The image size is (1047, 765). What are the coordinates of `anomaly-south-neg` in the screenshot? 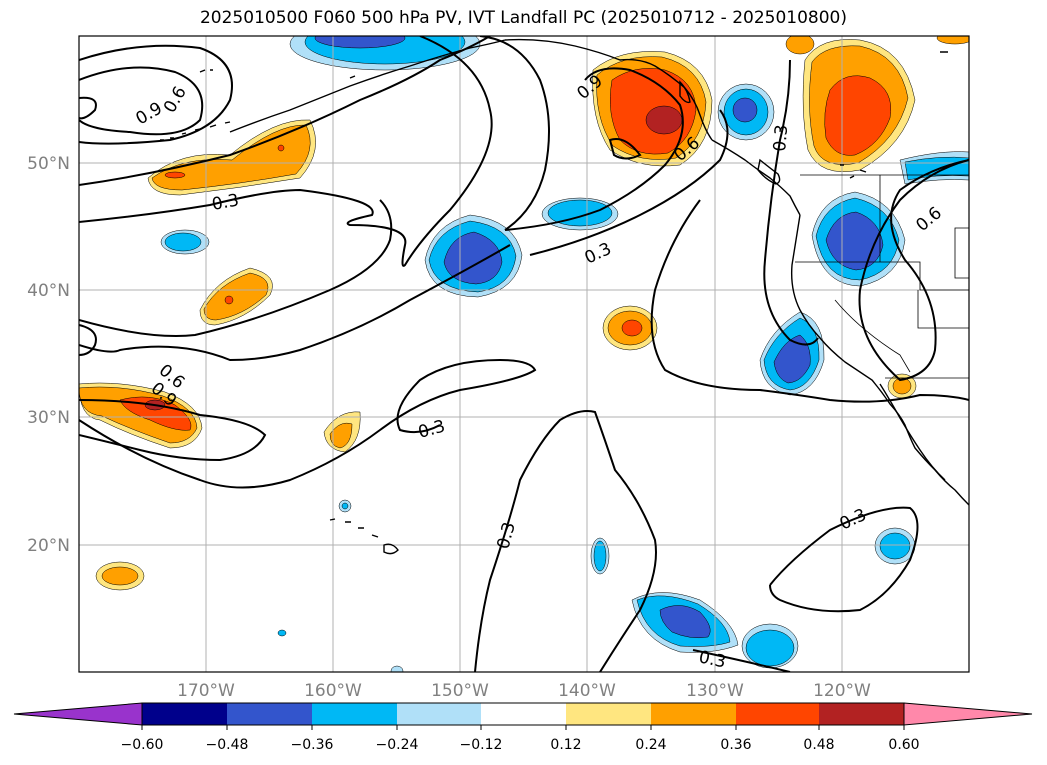 It's located at (773, 598).